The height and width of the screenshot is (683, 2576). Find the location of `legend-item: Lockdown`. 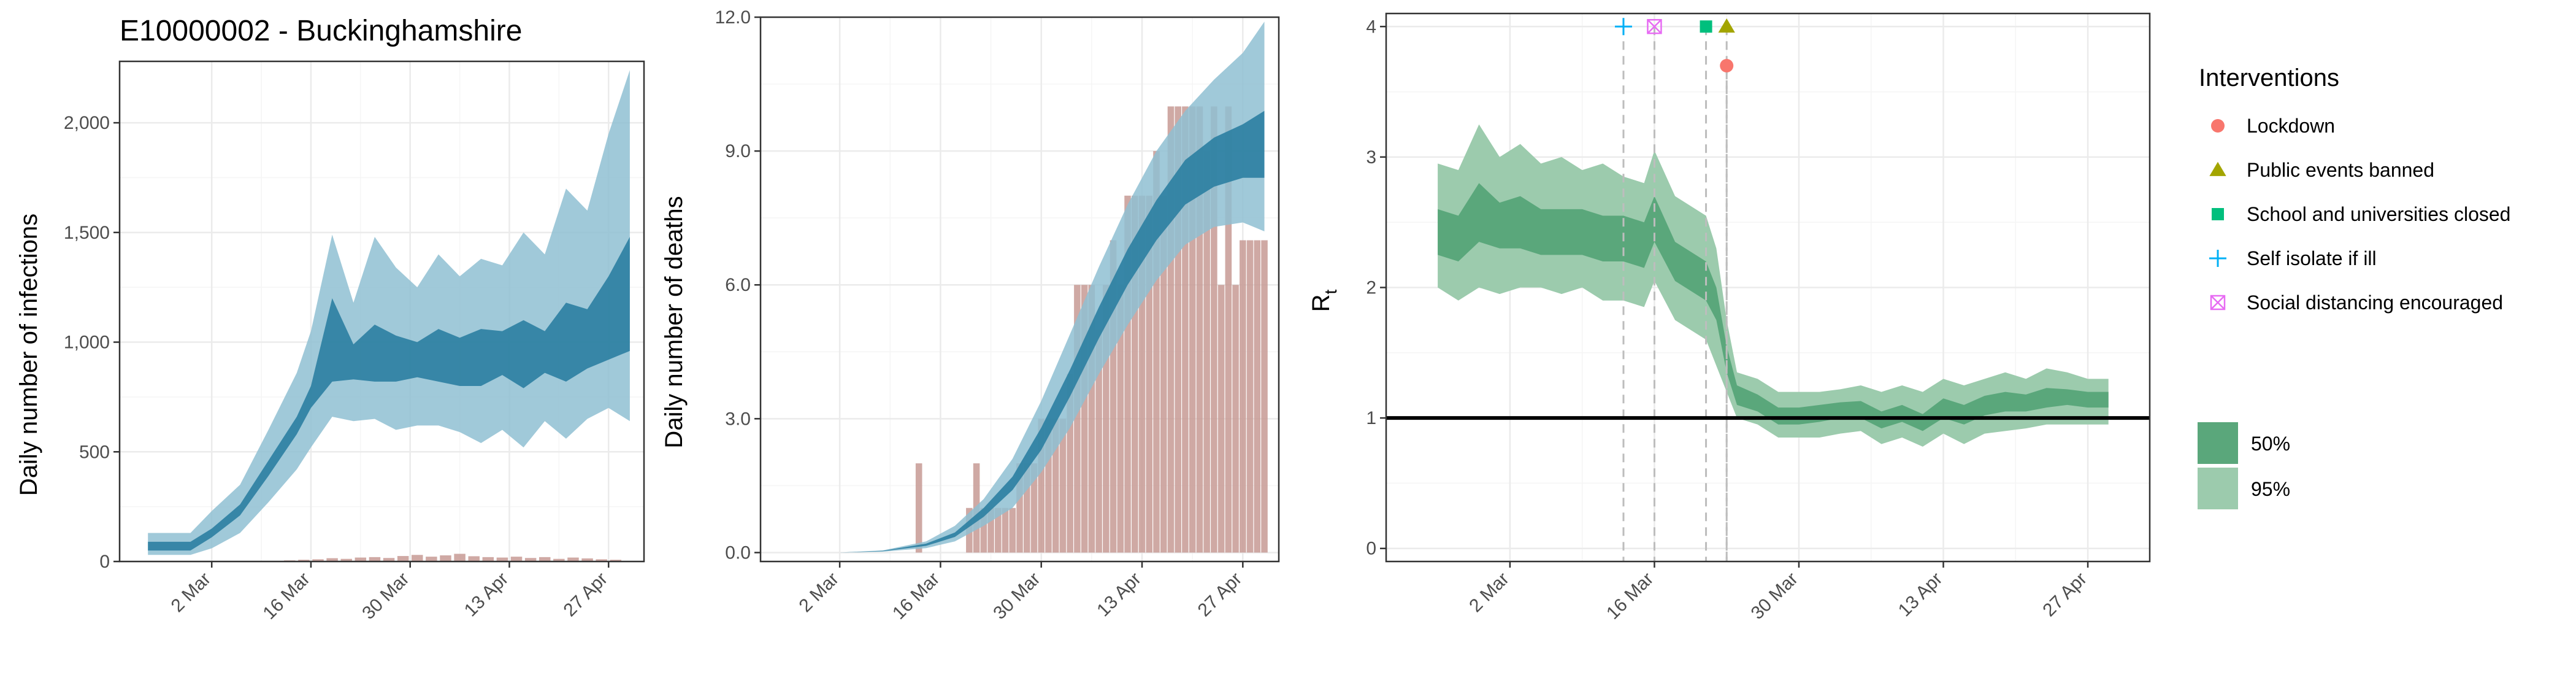

legend-item: Lockdown is located at coordinates (2273, 126).